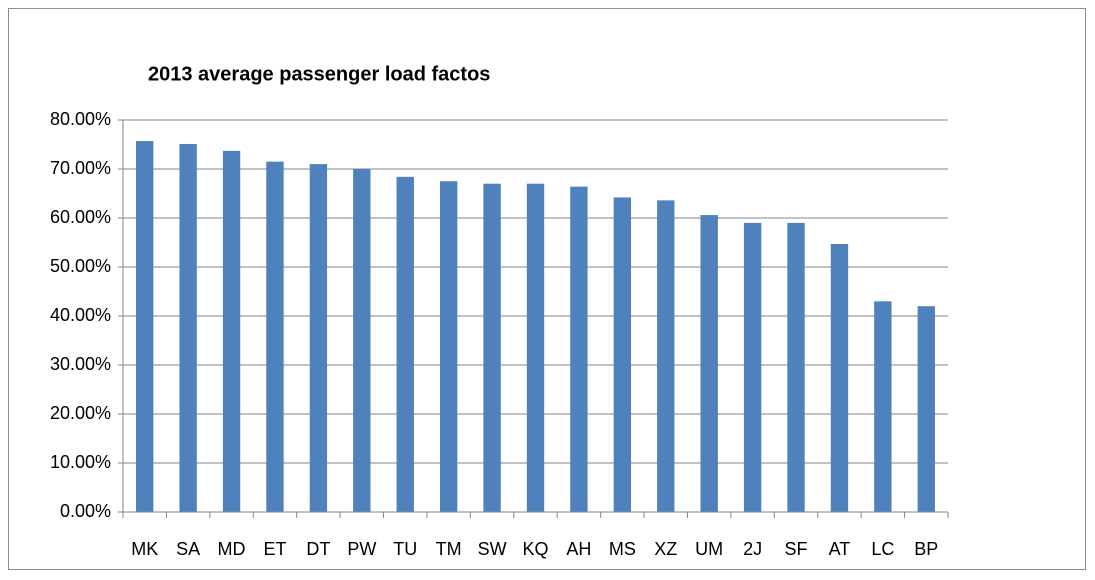 The width and height of the screenshot is (1095, 580). Describe the element at coordinates (449, 549) in the screenshot. I see `x-tick-label: TM` at that location.